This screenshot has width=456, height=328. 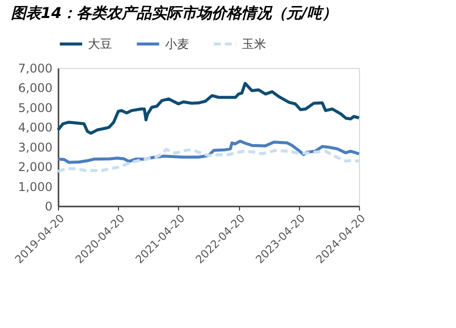 I want to click on y-tick-label: 4,000, so click(x=35, y=127).